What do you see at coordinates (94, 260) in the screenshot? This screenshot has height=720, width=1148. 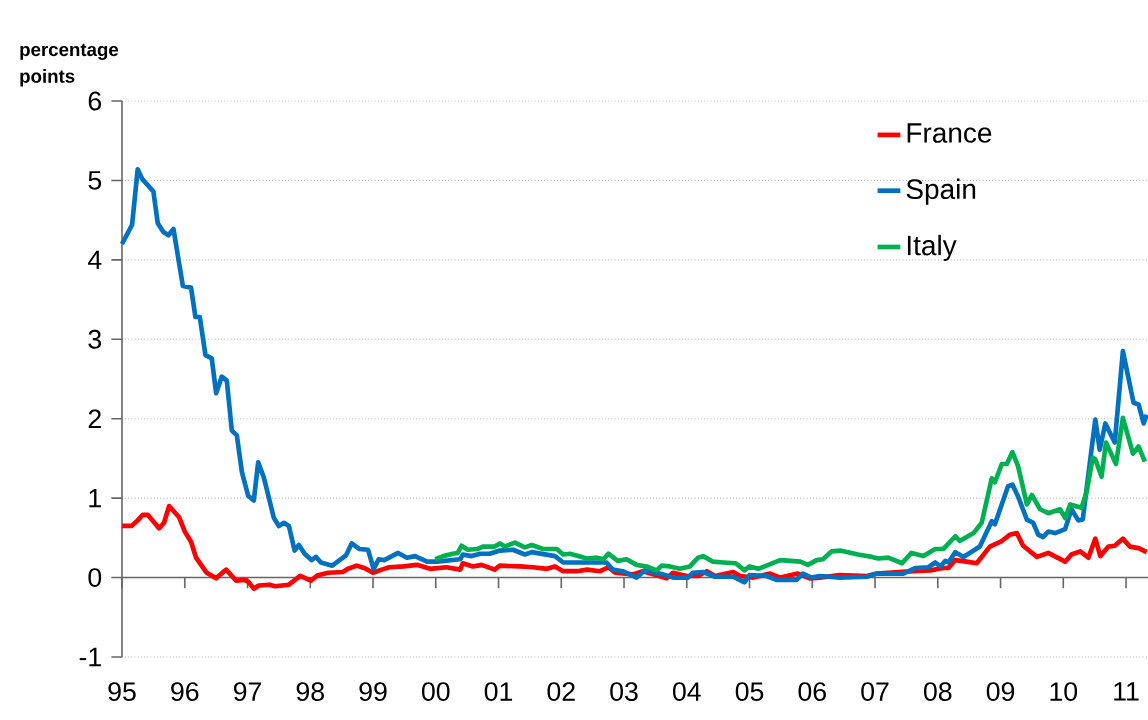 I see `y-tick-label: 4` at bounding box center [94, 260].